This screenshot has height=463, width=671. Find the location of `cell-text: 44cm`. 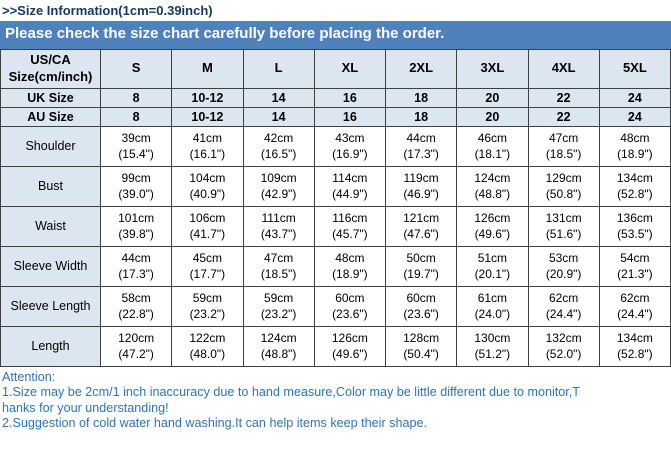

cell-text: 44cm is located at coordinates (421, 137).